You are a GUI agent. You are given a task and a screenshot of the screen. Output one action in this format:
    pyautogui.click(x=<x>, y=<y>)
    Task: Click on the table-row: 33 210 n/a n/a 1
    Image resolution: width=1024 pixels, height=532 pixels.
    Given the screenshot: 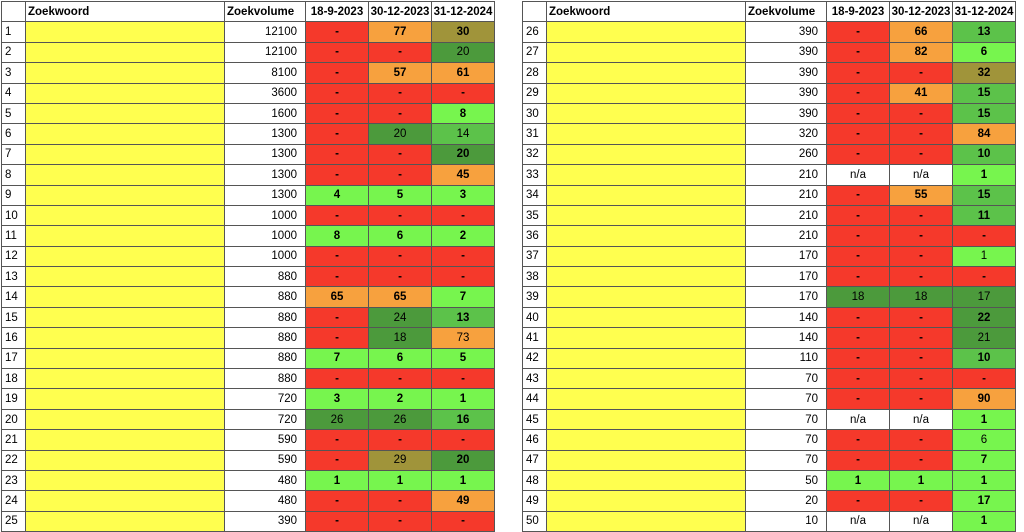 What is the action you would take?
    pyautogui.click(x=769, y=175)
    